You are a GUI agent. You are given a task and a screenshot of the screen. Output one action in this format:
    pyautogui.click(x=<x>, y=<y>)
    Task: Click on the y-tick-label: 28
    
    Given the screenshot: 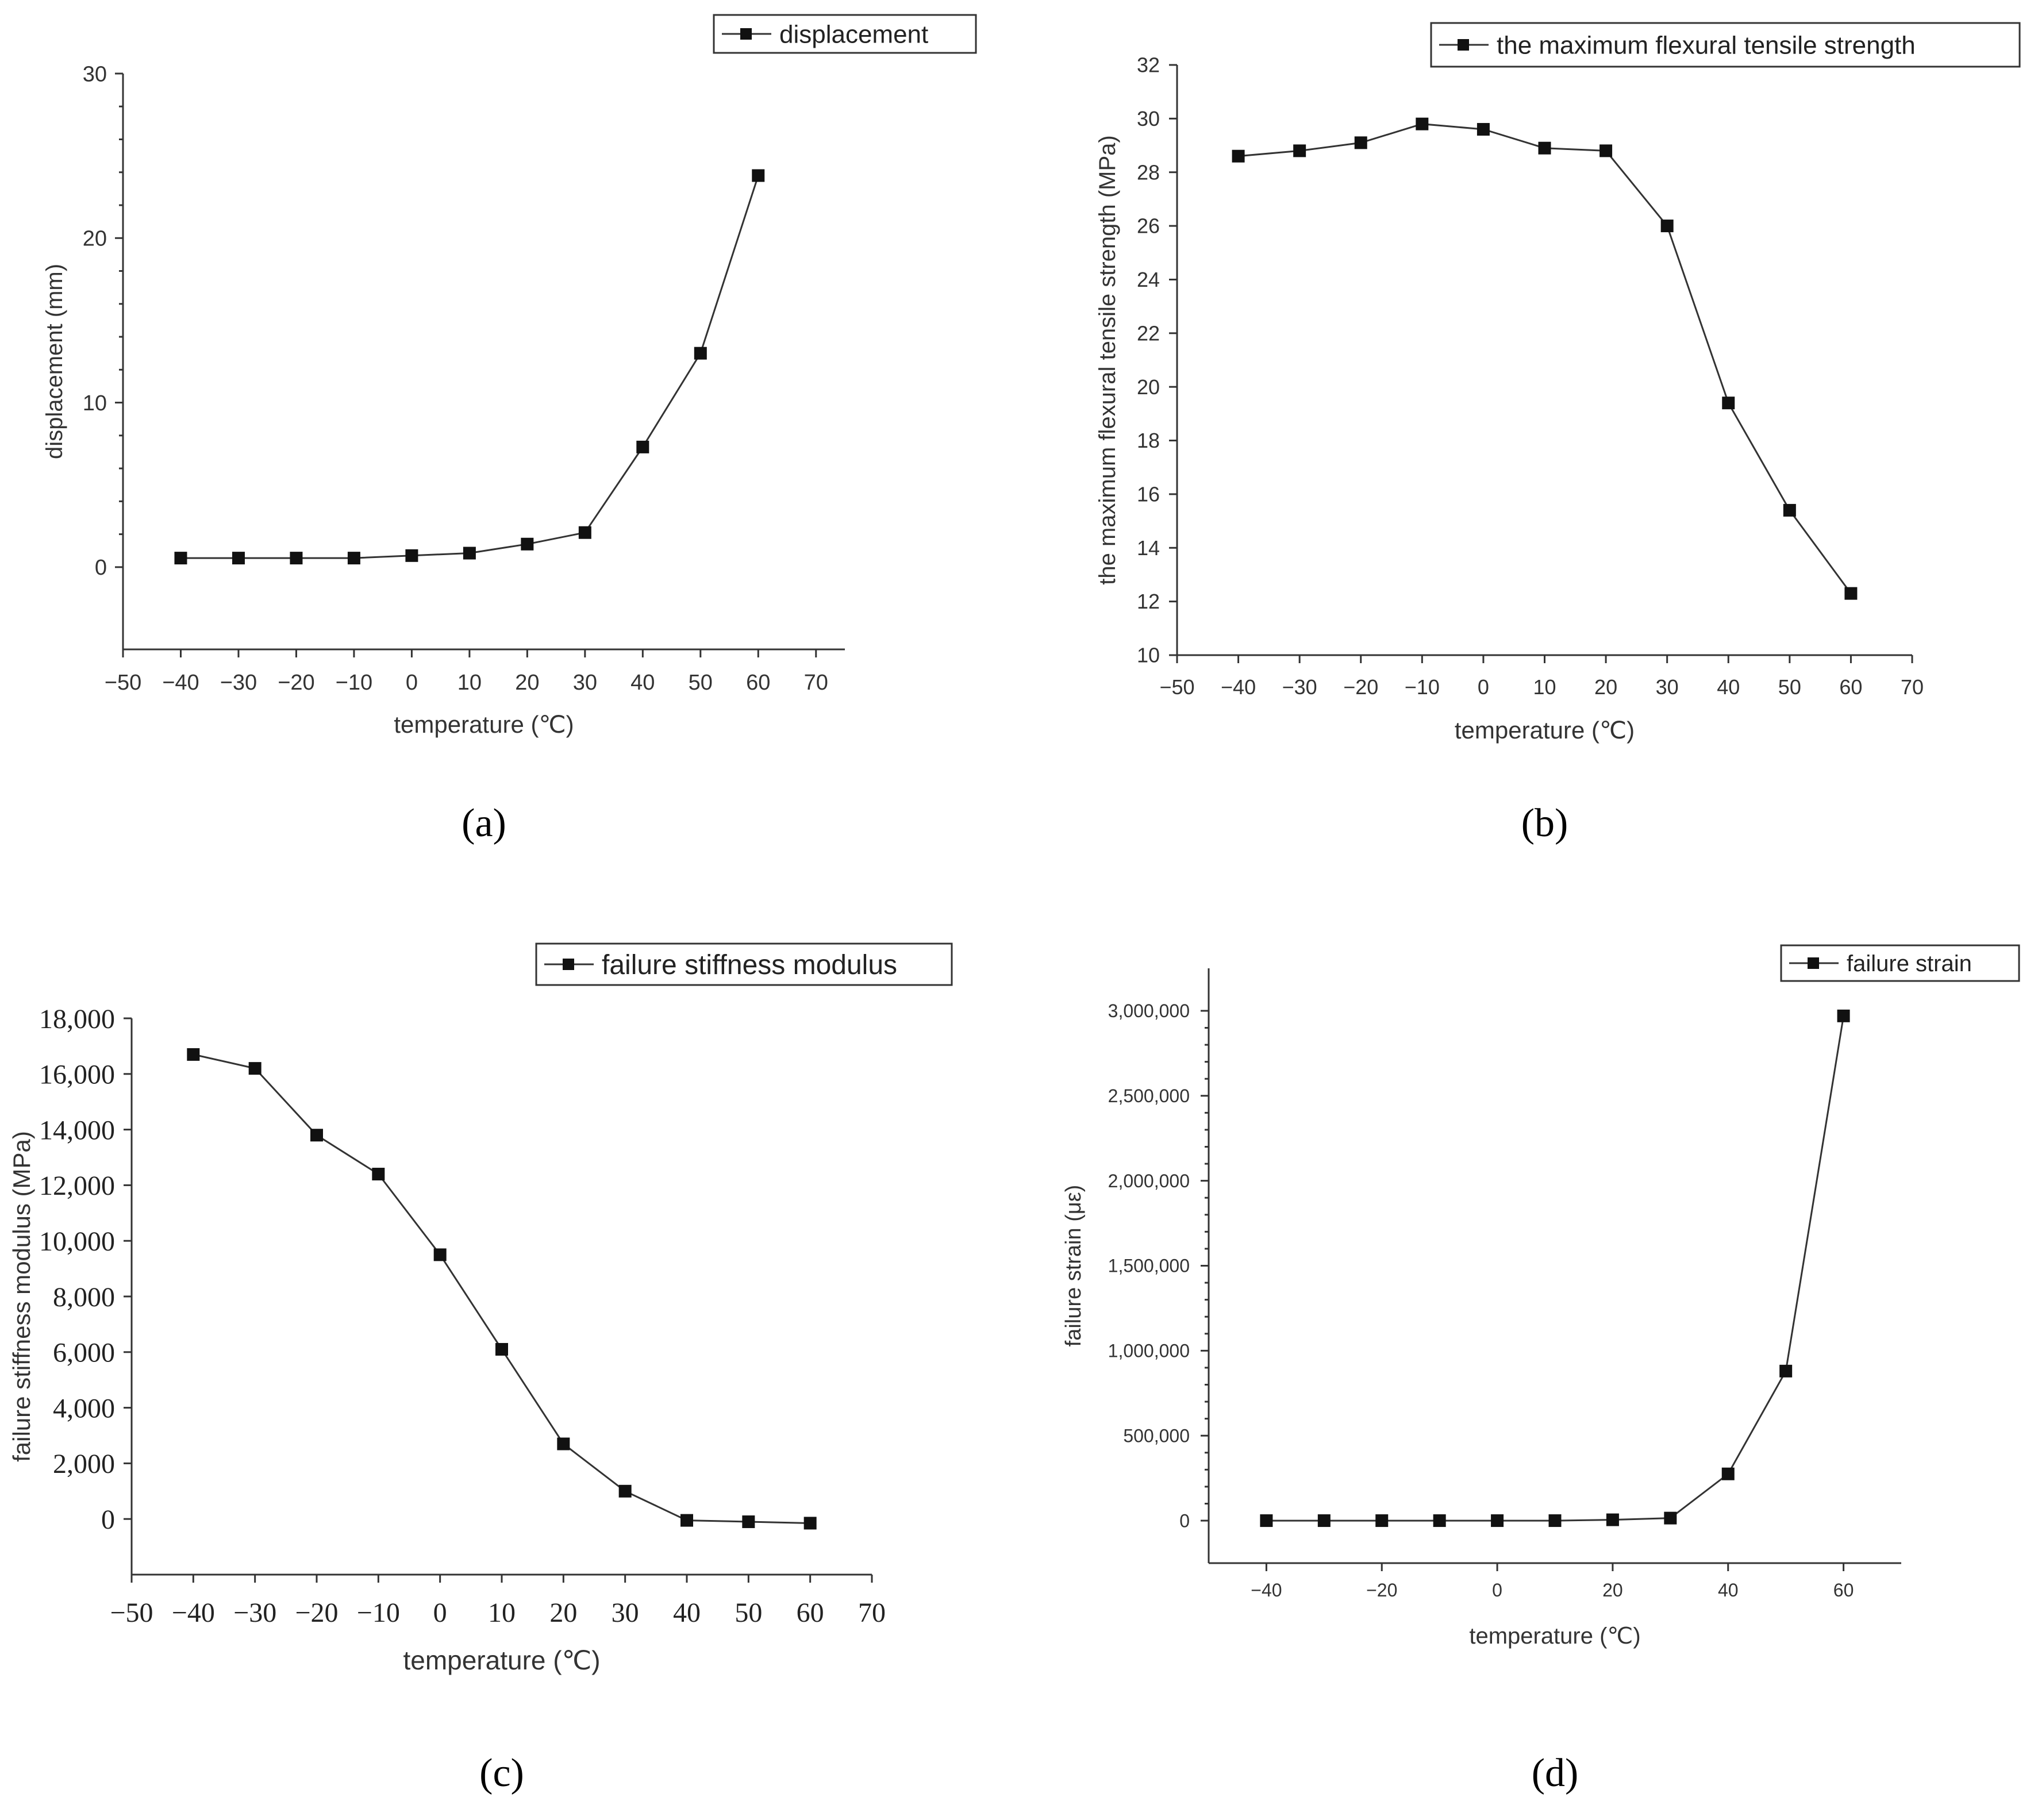 What is the action you would take?
    pyautogui.click(x=1148, y=172)
    